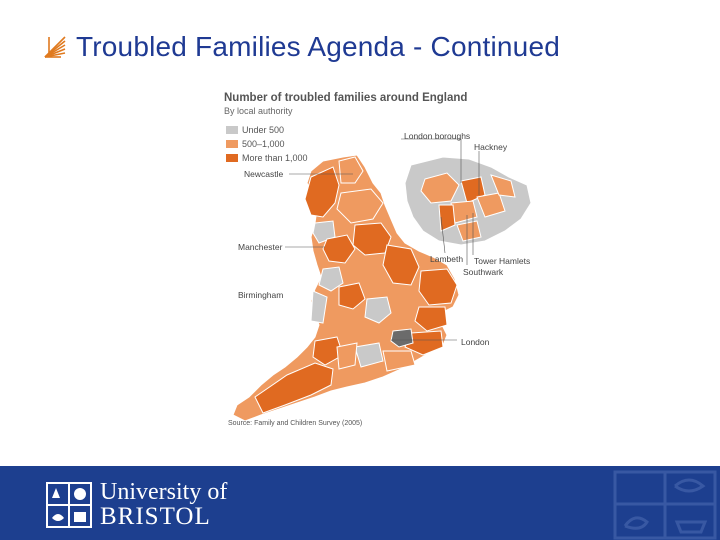 This screenshot has width=720, height=540. What do you see at coordinates (164, 492) in the screenshot?
I see `university-name-line1: University of` at bounding box center [164, 492].